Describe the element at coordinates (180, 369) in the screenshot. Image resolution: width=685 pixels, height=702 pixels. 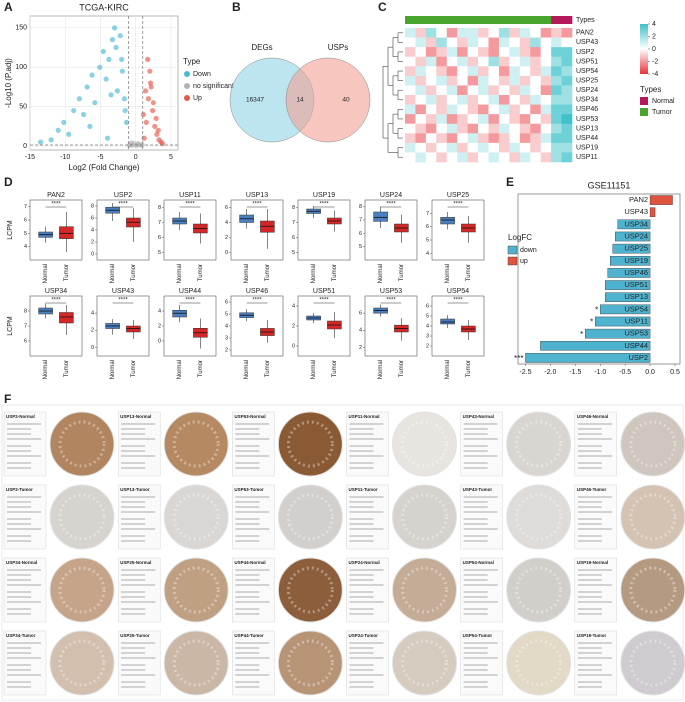
I see `x-tick-label: Normal` at that location.